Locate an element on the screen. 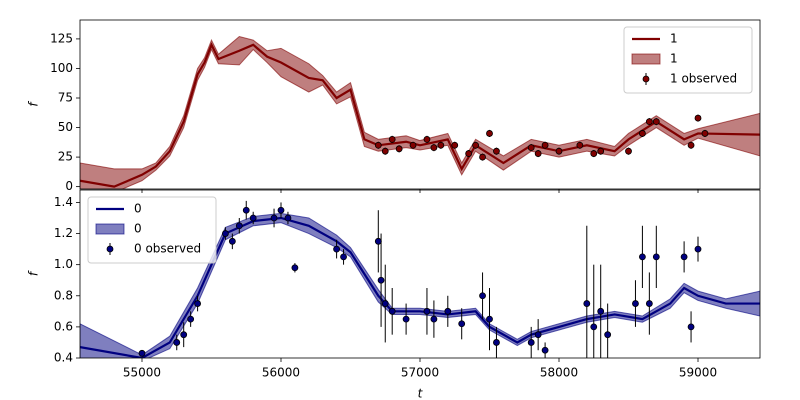 This screenshot has width=800, height=400. legend: 1 1 1 observed is located at coordinates (688, 60).